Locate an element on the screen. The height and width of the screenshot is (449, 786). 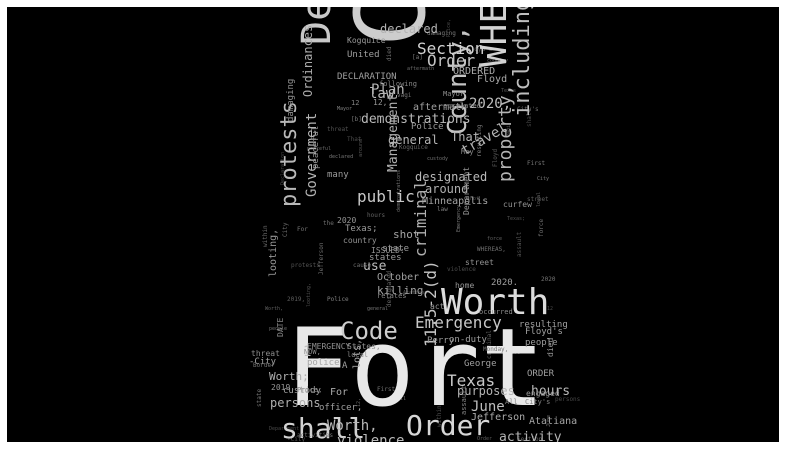
word-107: Border is located at coordinates (264, 365).